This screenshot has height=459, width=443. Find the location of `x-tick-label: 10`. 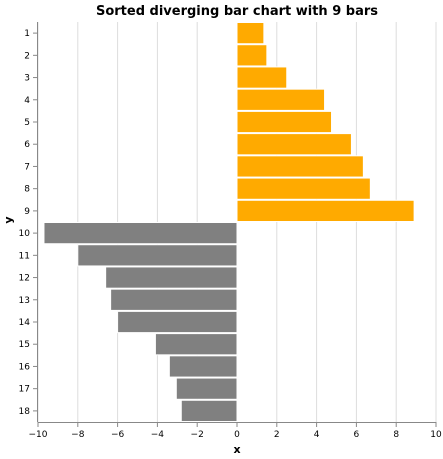

x-tick-label: 10 is located at coordinates (436, 435).